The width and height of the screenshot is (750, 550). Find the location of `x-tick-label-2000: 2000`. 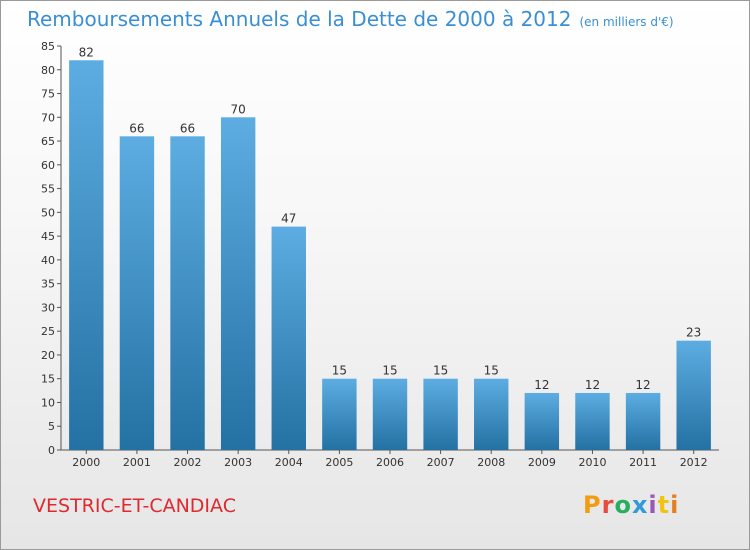

x-tick-label-2000: 2000 is located at coordinates (86, 462).